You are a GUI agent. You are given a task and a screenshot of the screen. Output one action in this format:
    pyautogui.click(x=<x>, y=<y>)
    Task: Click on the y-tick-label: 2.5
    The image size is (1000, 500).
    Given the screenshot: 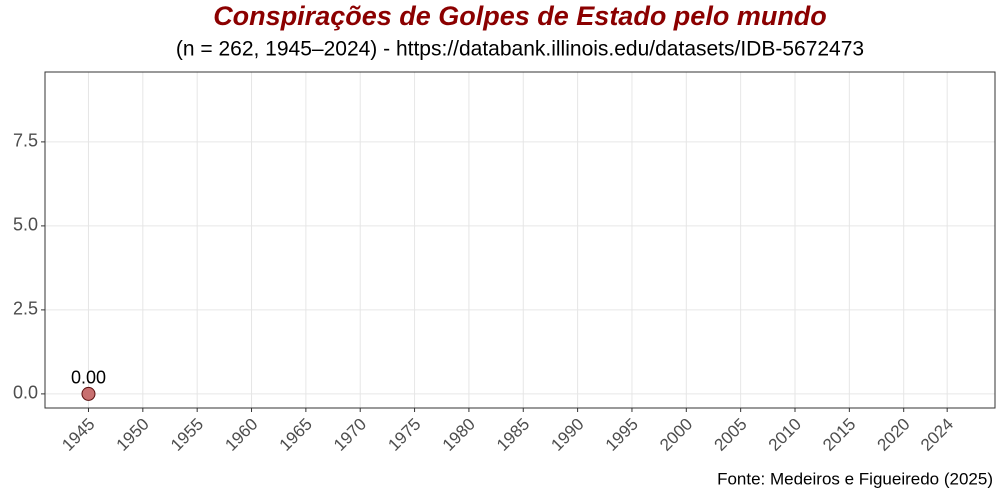 What is the action you would take?
    pyautogui.click(x=25, y=309)
    